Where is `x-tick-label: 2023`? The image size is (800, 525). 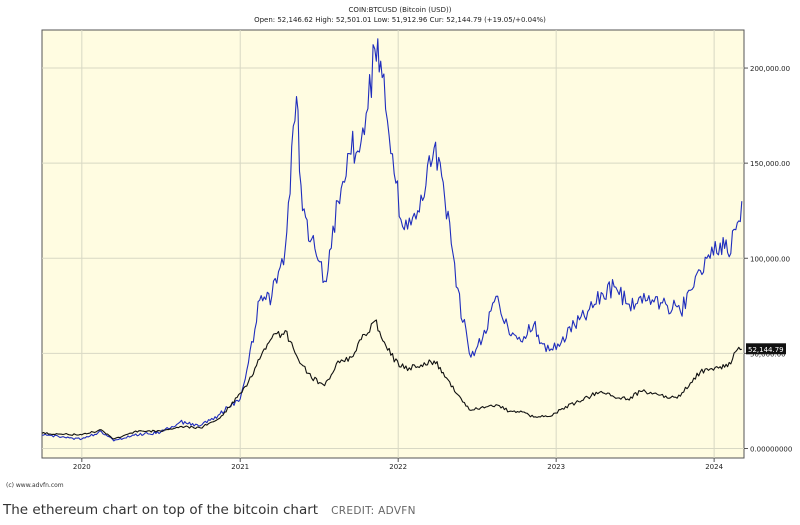 x-tick-label: 2023 is located at coordinates (556, 467).